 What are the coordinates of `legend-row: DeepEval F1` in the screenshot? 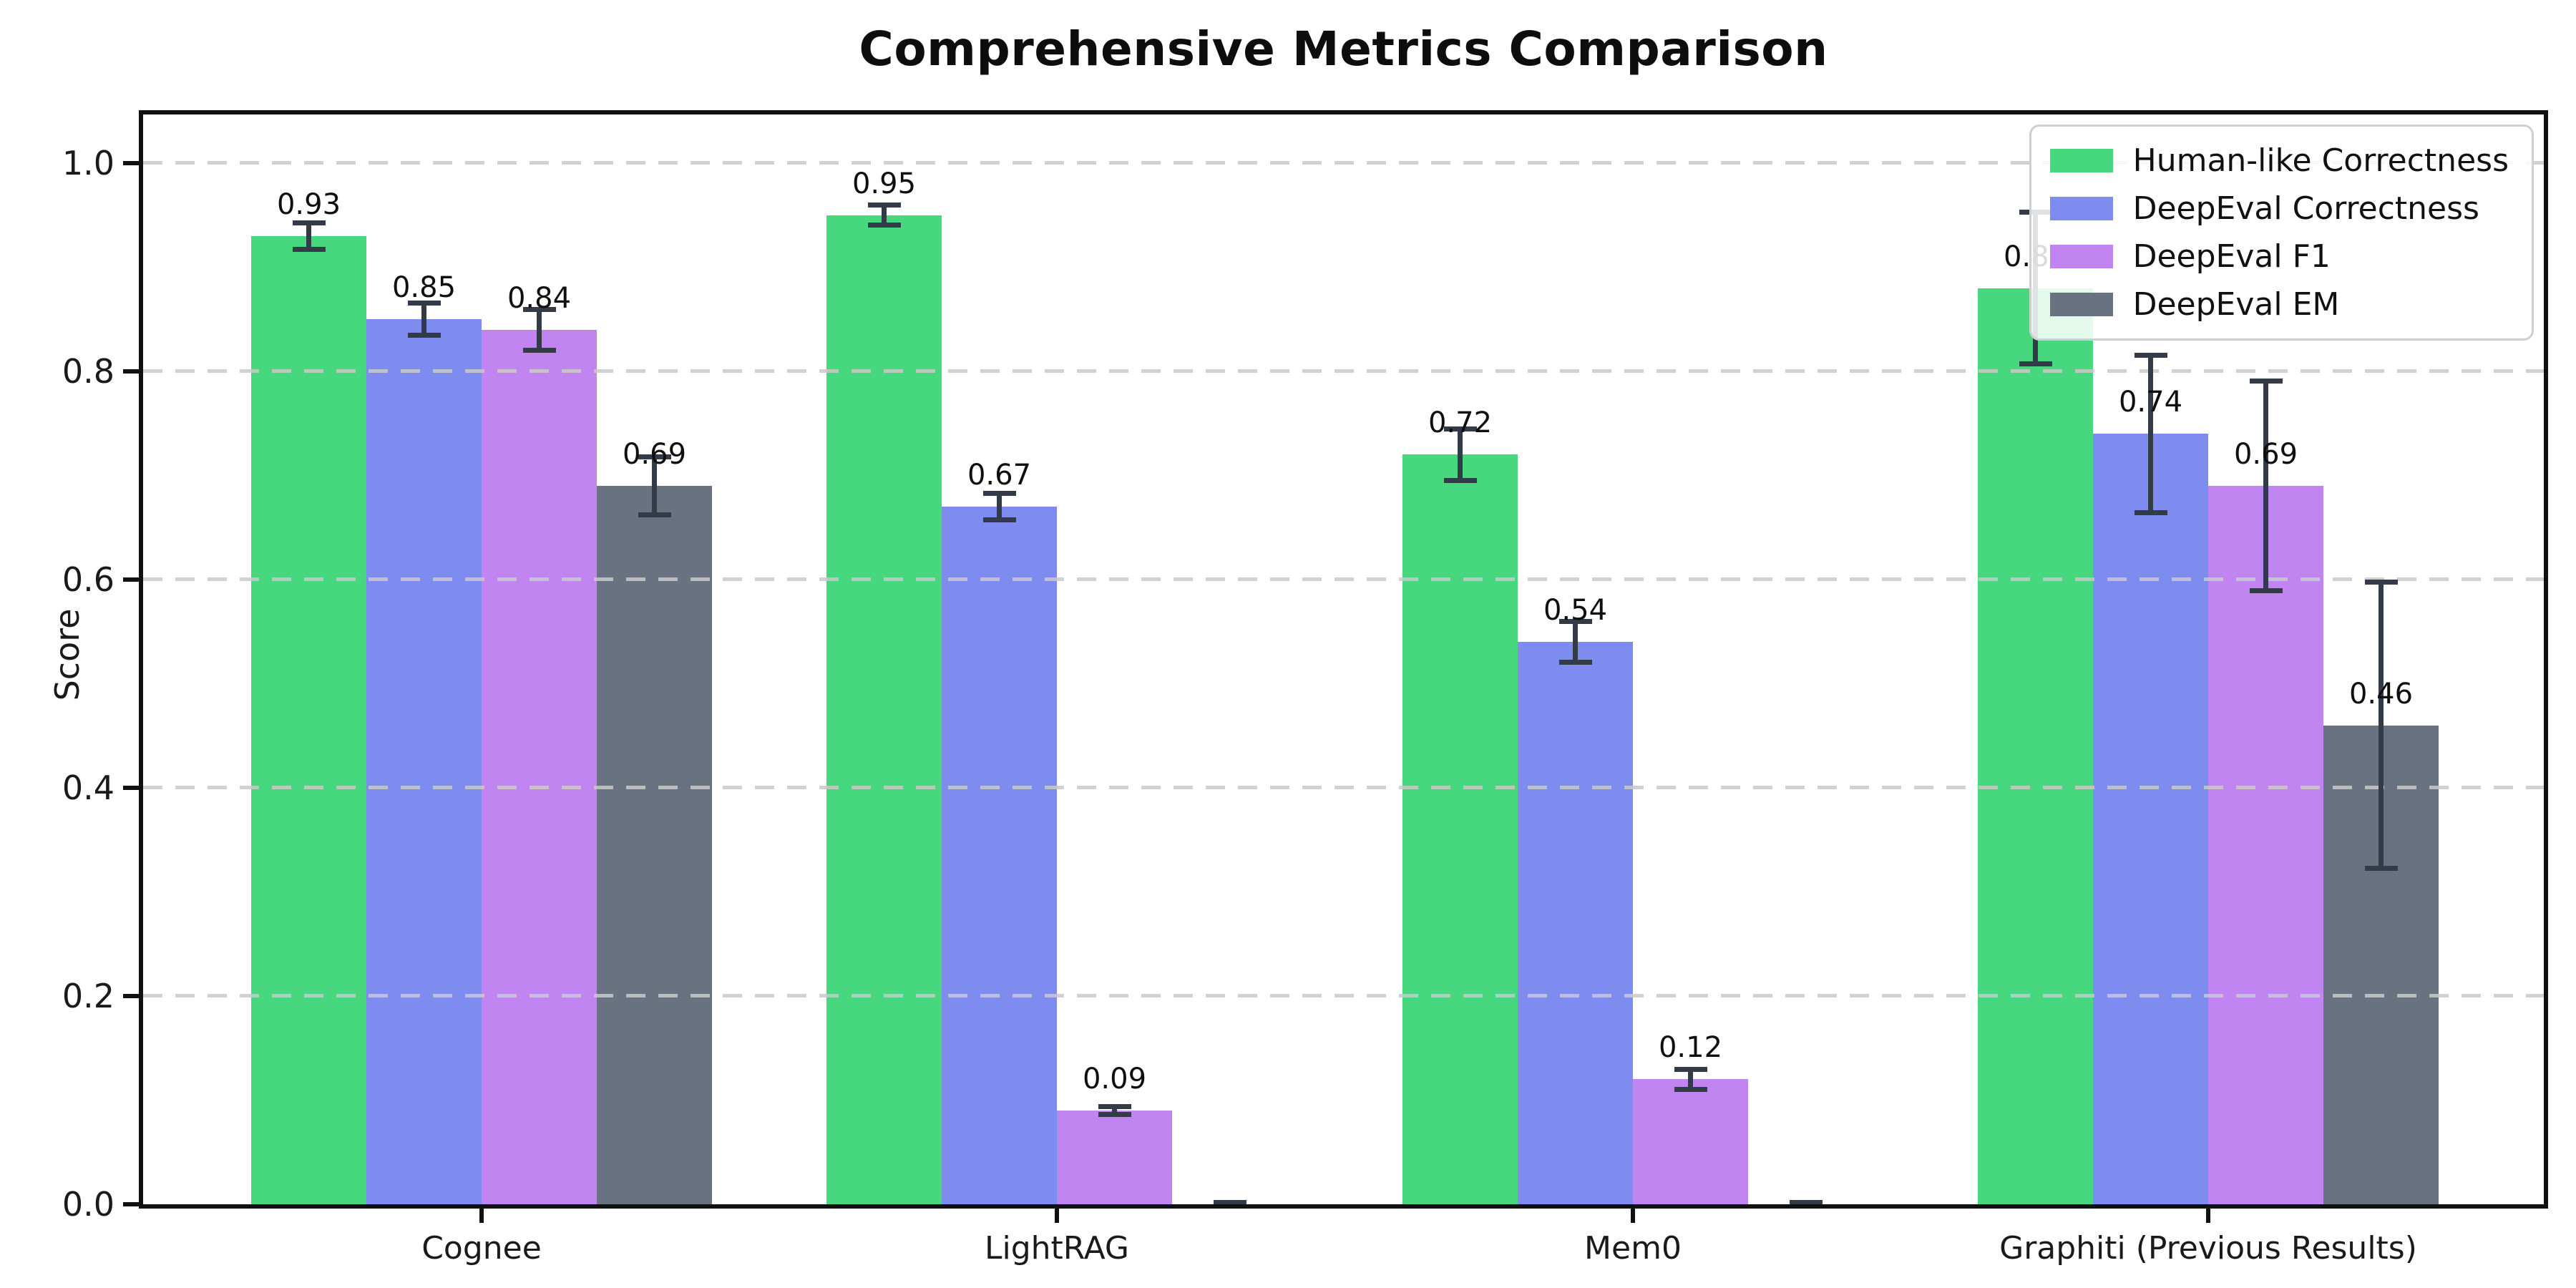 It's located at (2279, 256).